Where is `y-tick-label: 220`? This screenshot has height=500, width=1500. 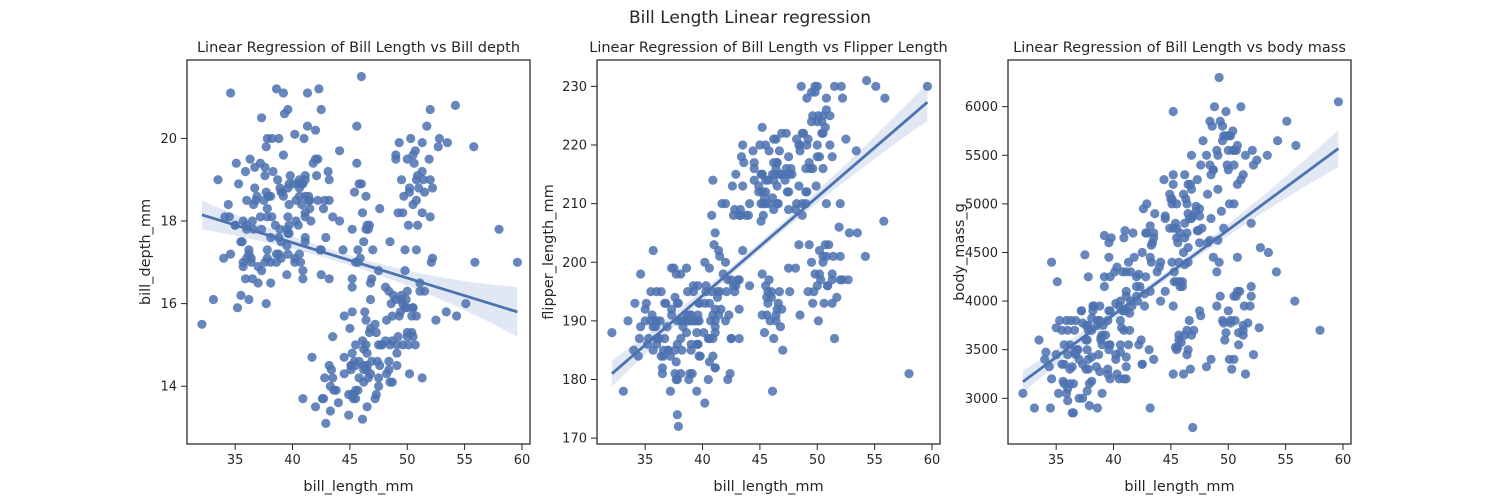
y-tick-label: 220 is located at coordinates (574, 146).